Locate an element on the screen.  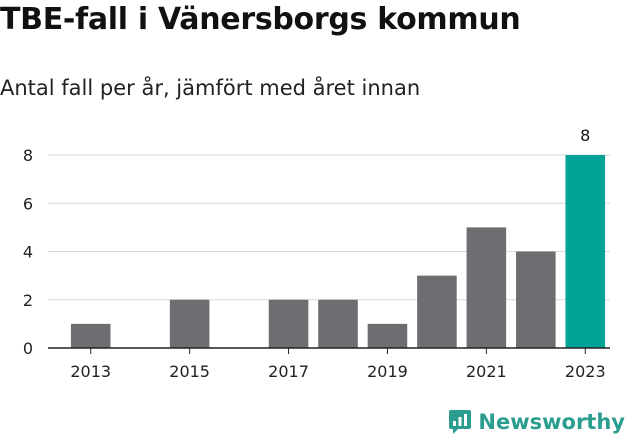
brand-name: Newsworthy is located at coordinates (551, 422).